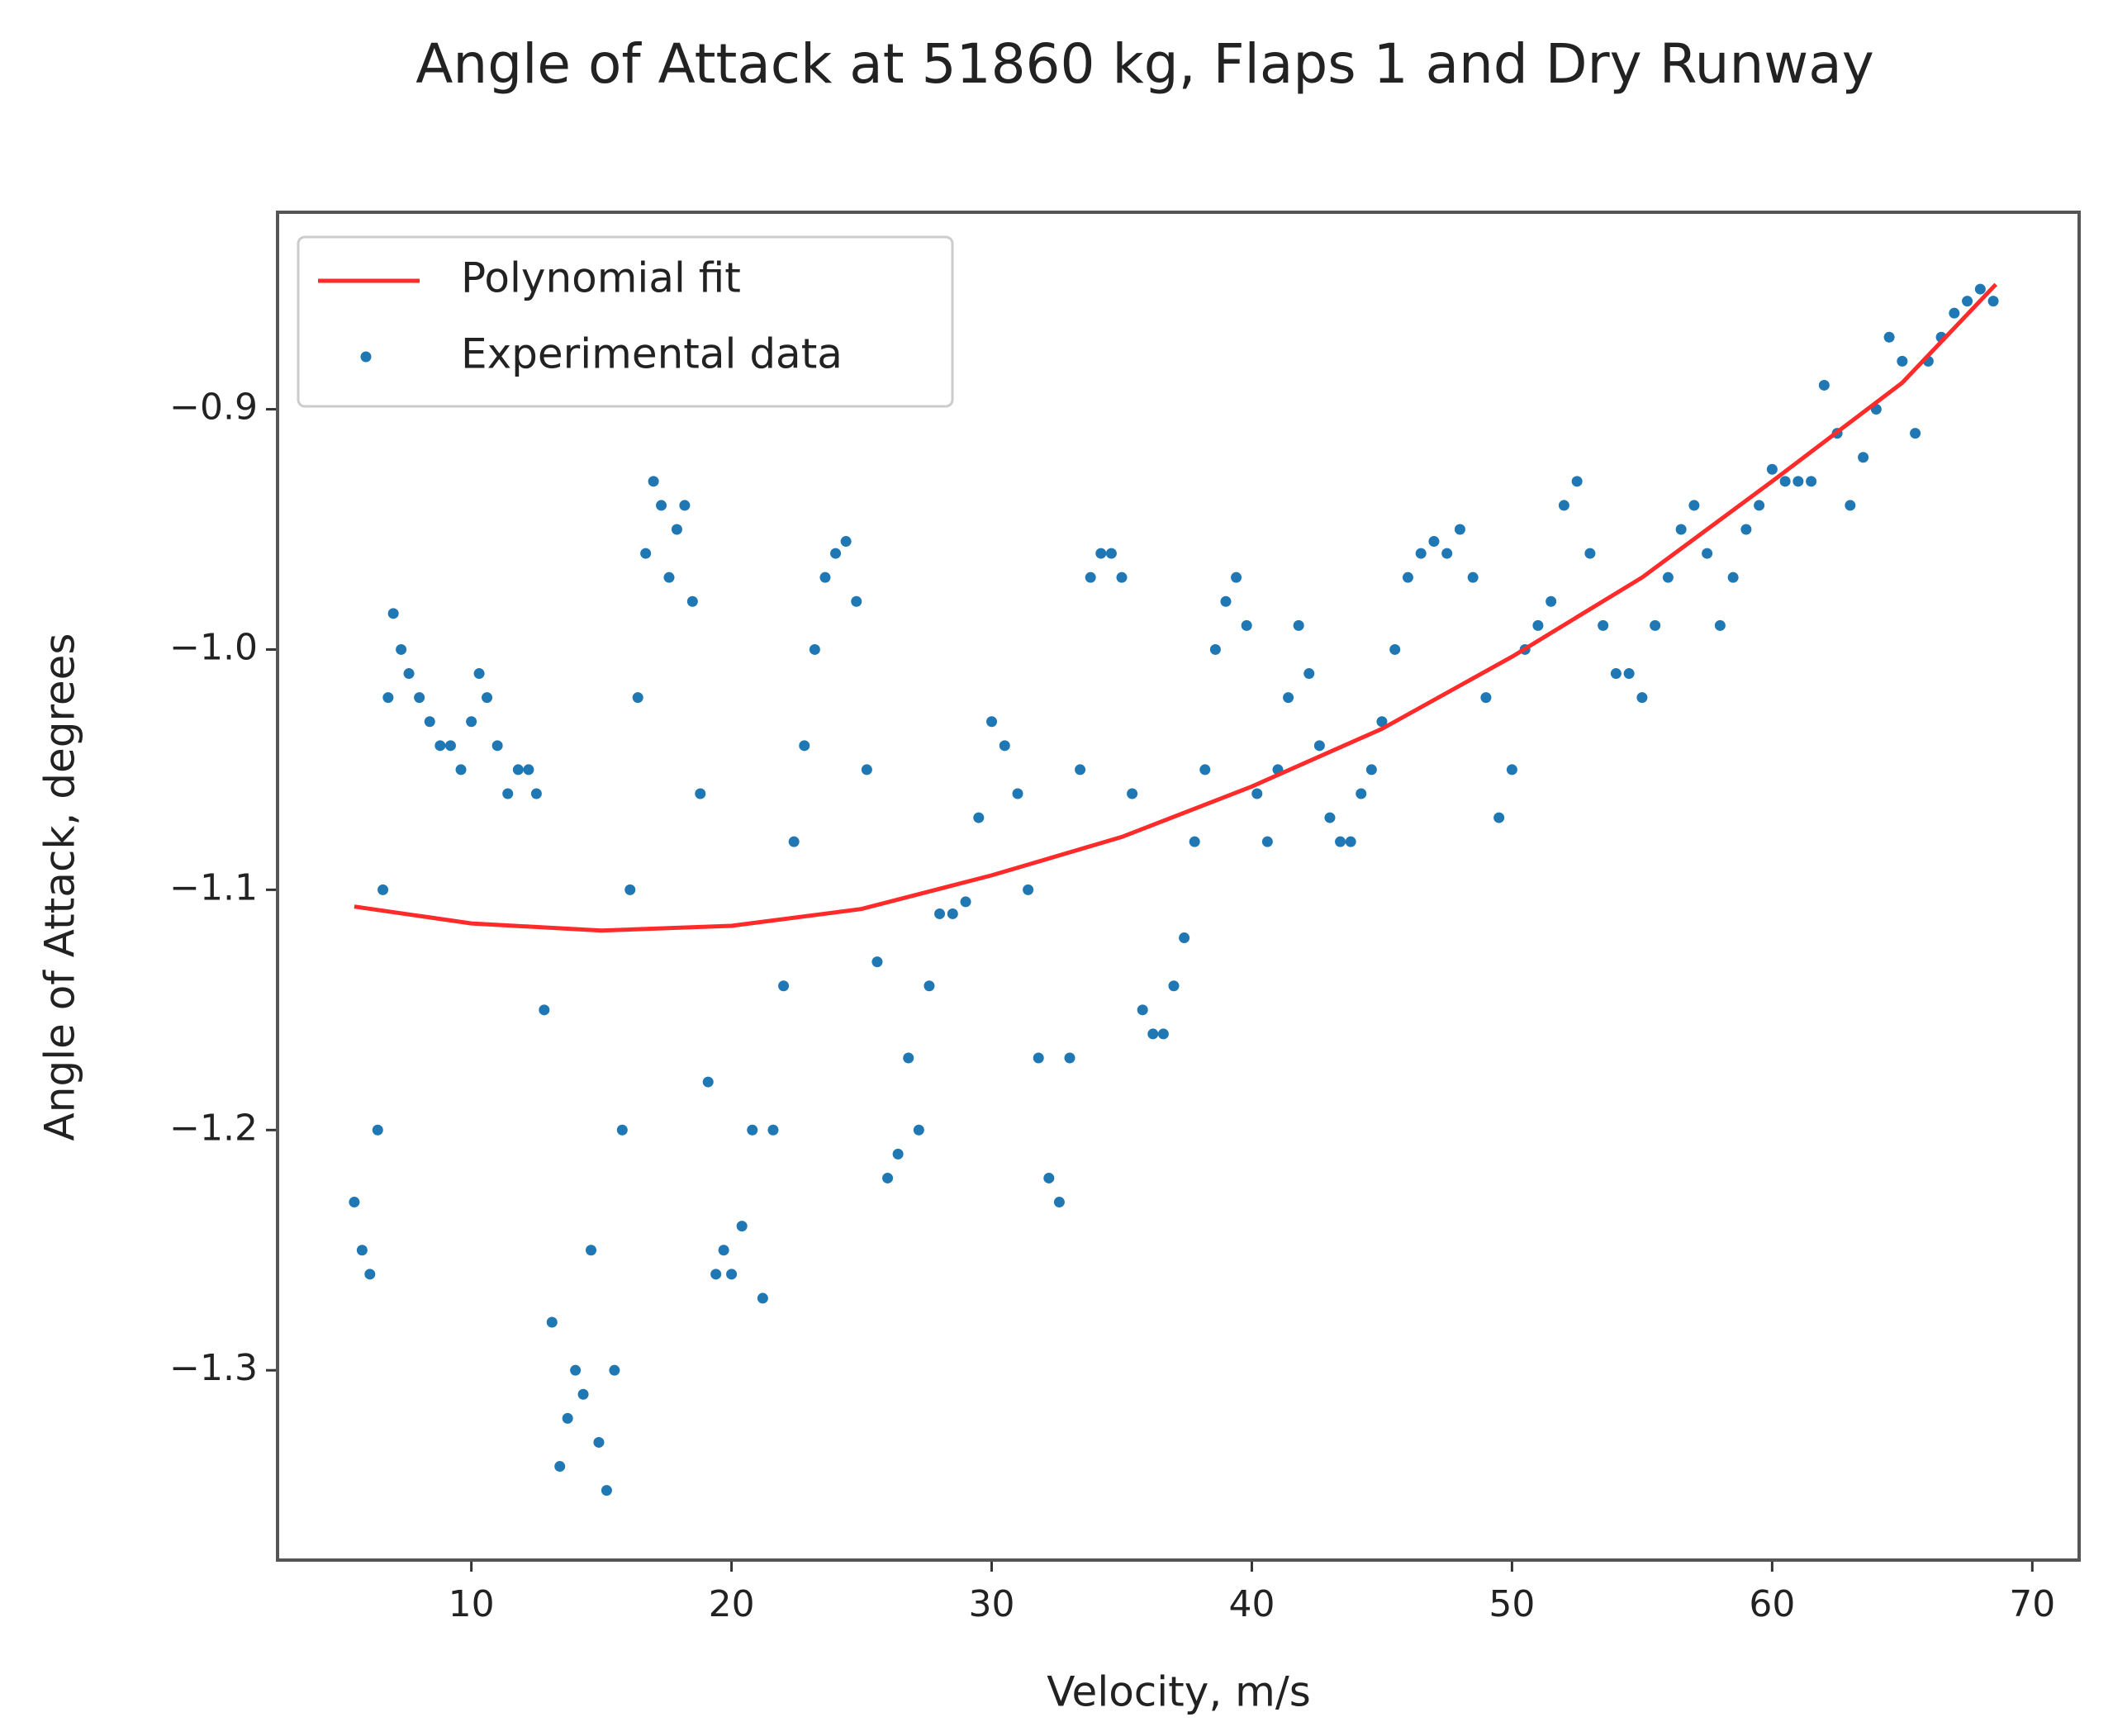 The height and width of the screenshot is (1736, 2113). I want to click on x-tick-label: 50, so click(1512, 1604).